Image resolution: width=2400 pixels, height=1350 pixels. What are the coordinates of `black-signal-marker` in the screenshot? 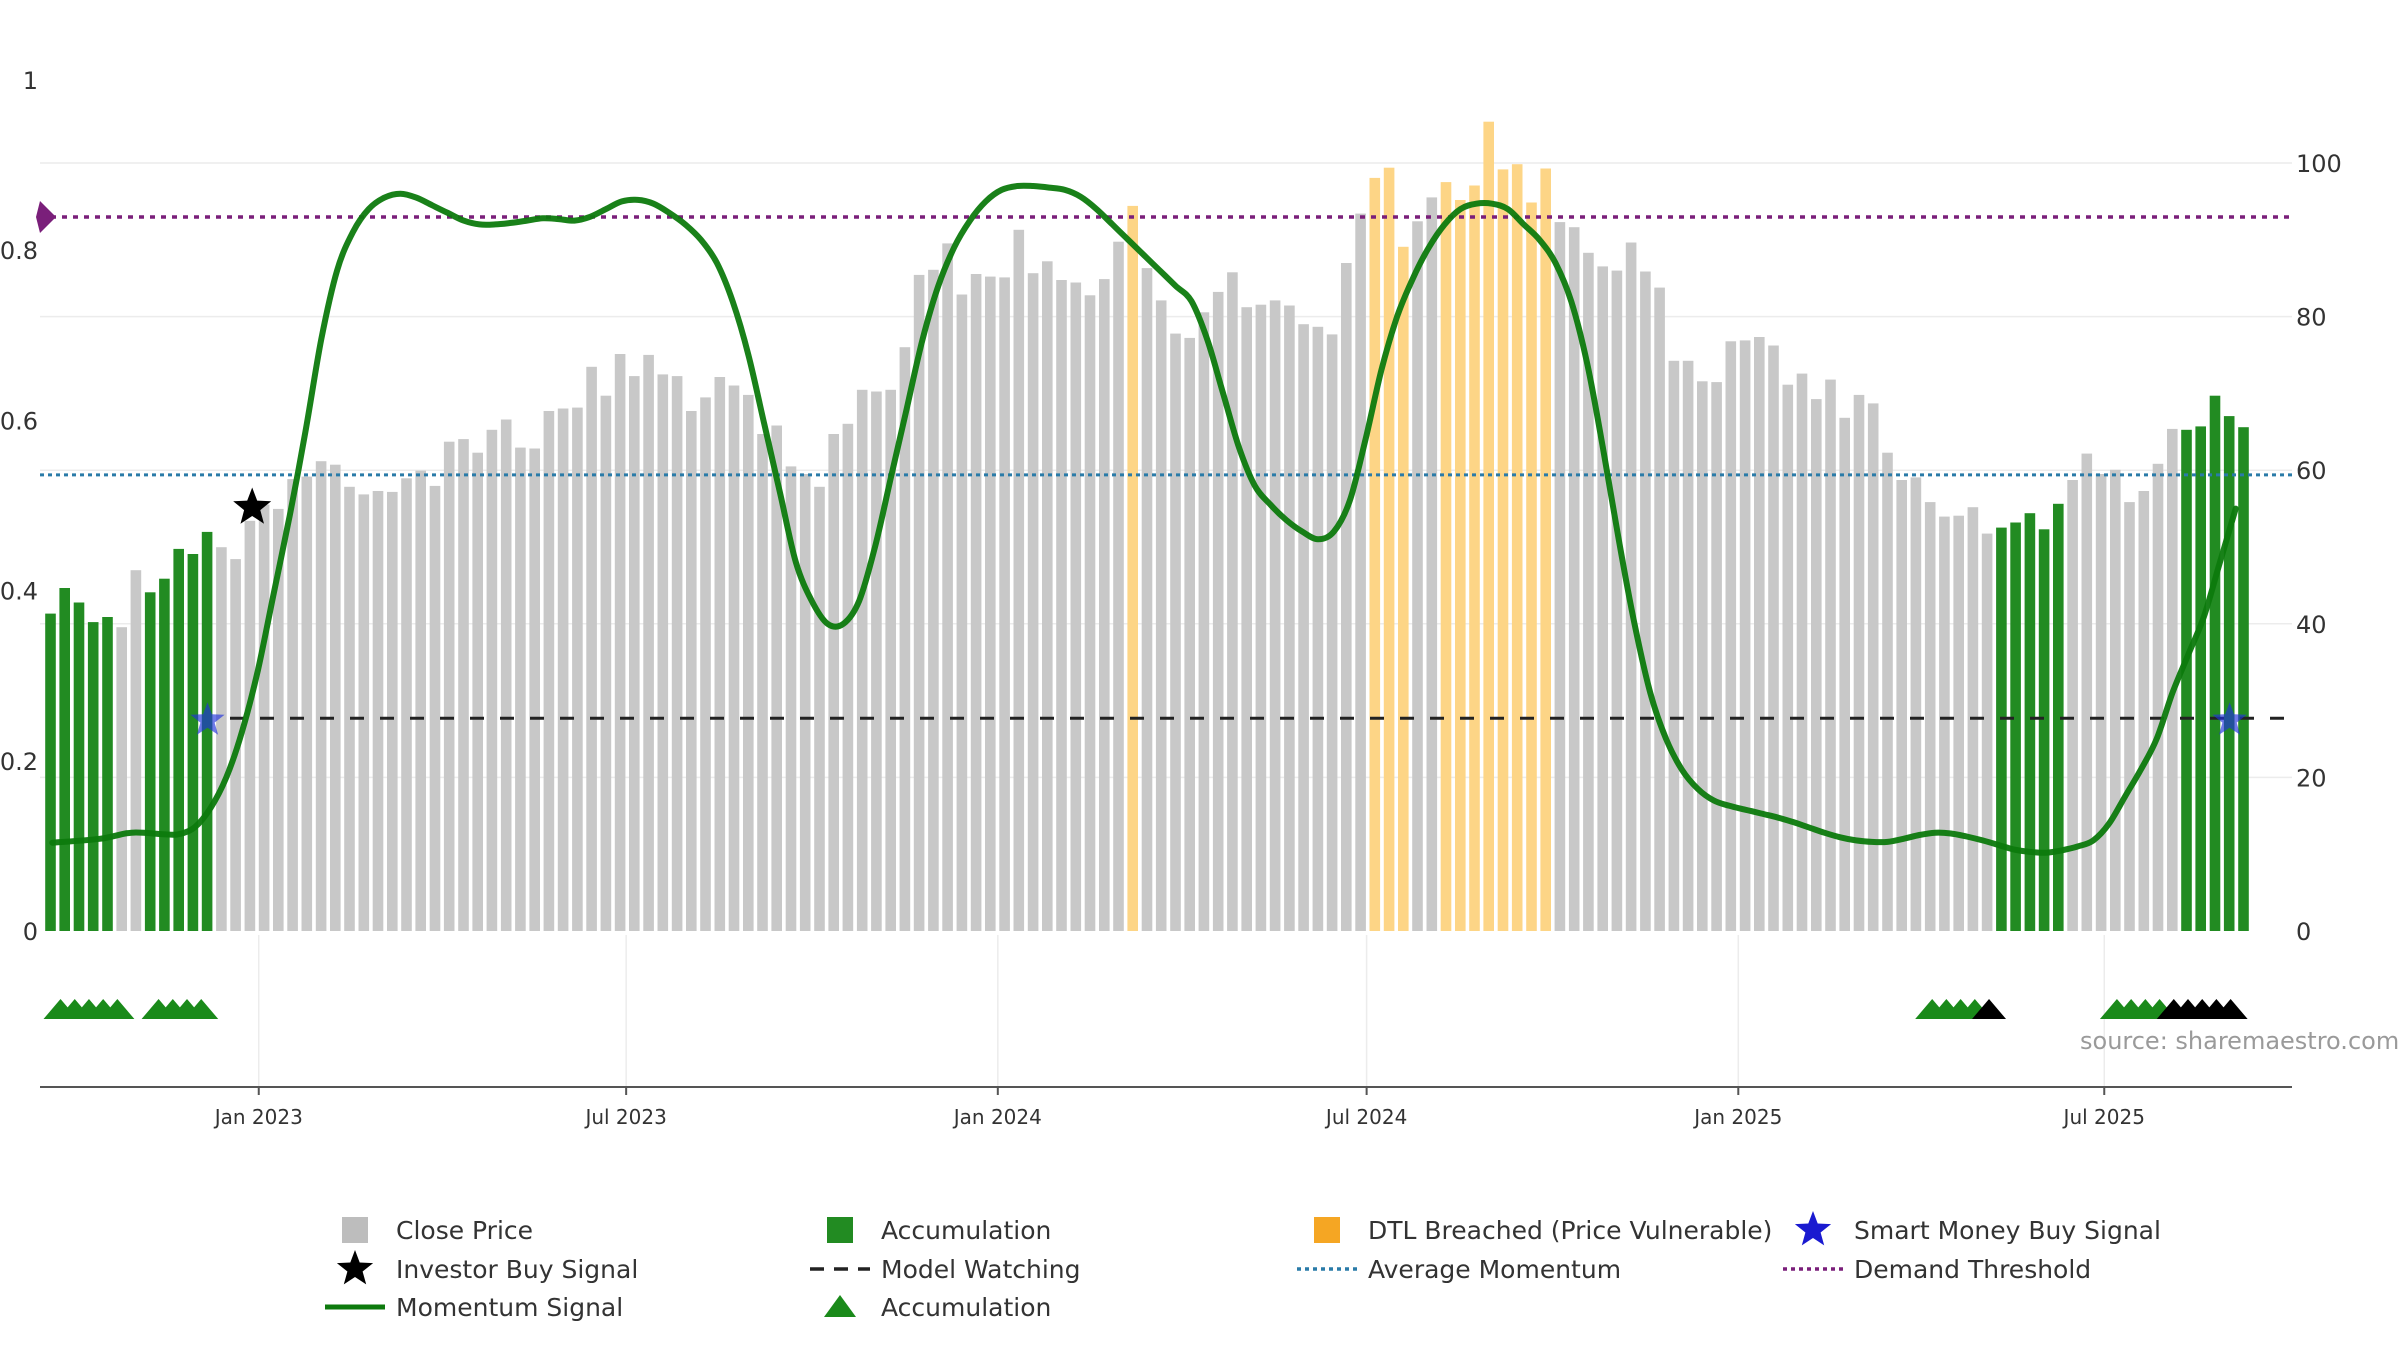 It's located at (1989, 1009).